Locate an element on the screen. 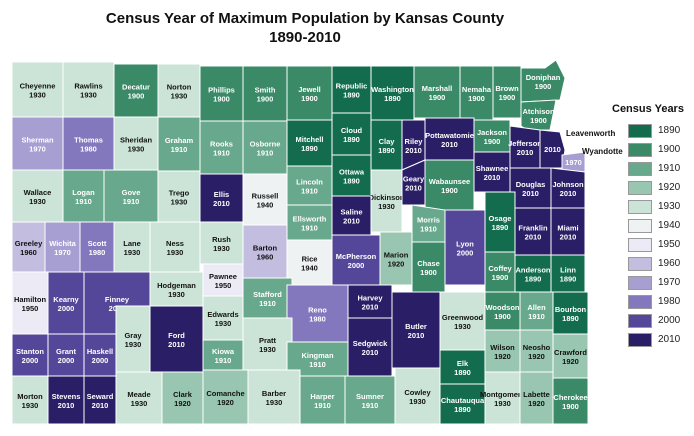 The width and height of the screenshot is (694, 436). county-name: Shawnee is located at coordinates (492, 168).